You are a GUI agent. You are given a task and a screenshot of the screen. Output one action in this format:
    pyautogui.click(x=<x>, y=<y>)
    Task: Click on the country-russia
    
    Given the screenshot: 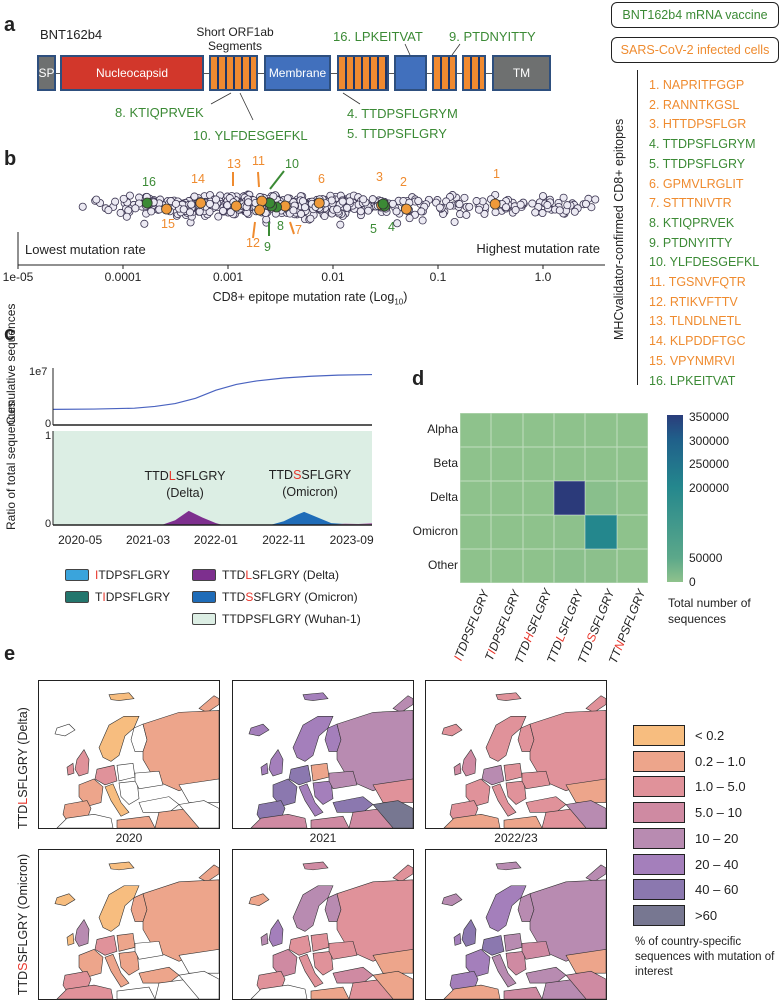 What is the action you would take?
    pyautogui.click(x=181, y=920)
    